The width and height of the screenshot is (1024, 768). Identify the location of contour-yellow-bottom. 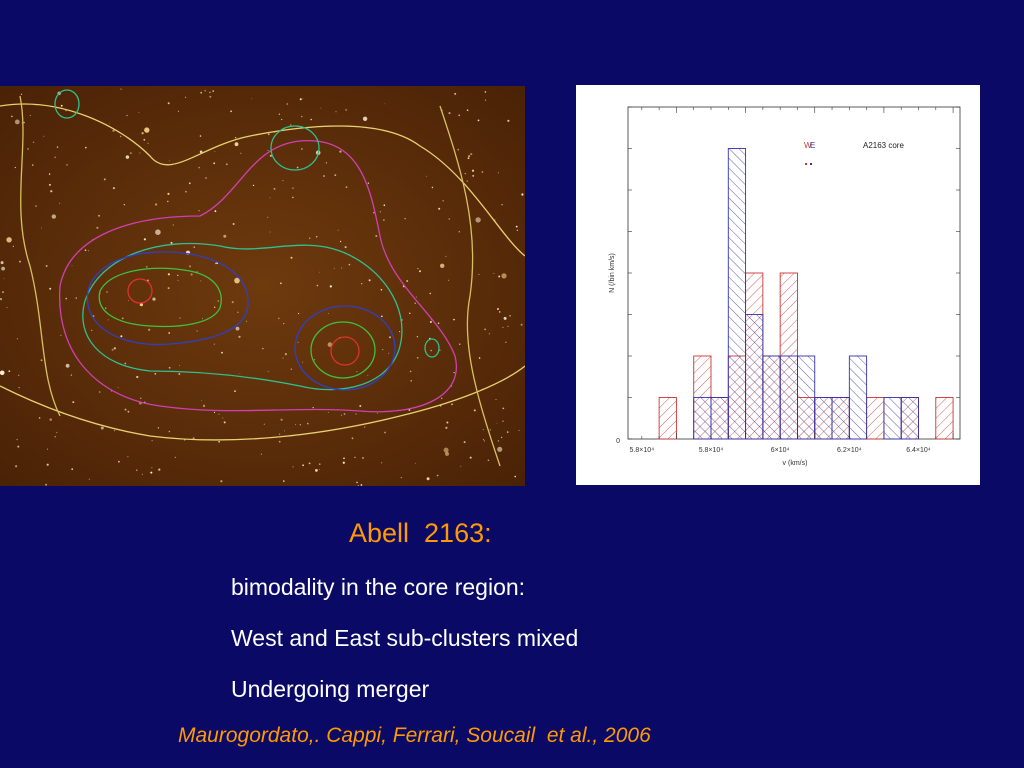
(262, 403).